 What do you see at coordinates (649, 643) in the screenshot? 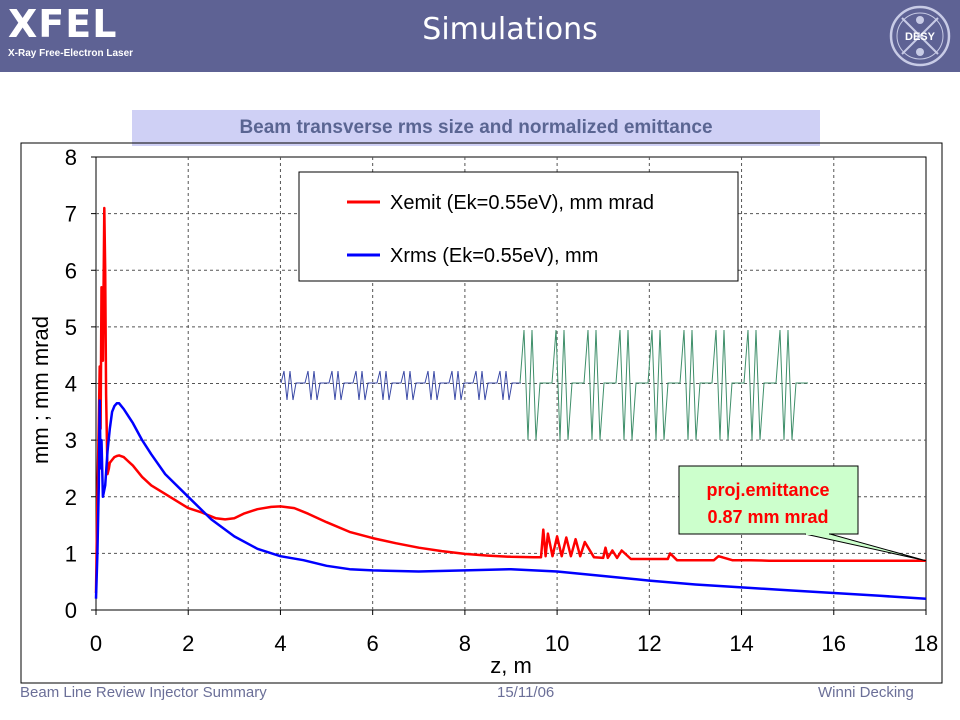
I see `x-tick-label: 12` at bounding box center [649, 643].